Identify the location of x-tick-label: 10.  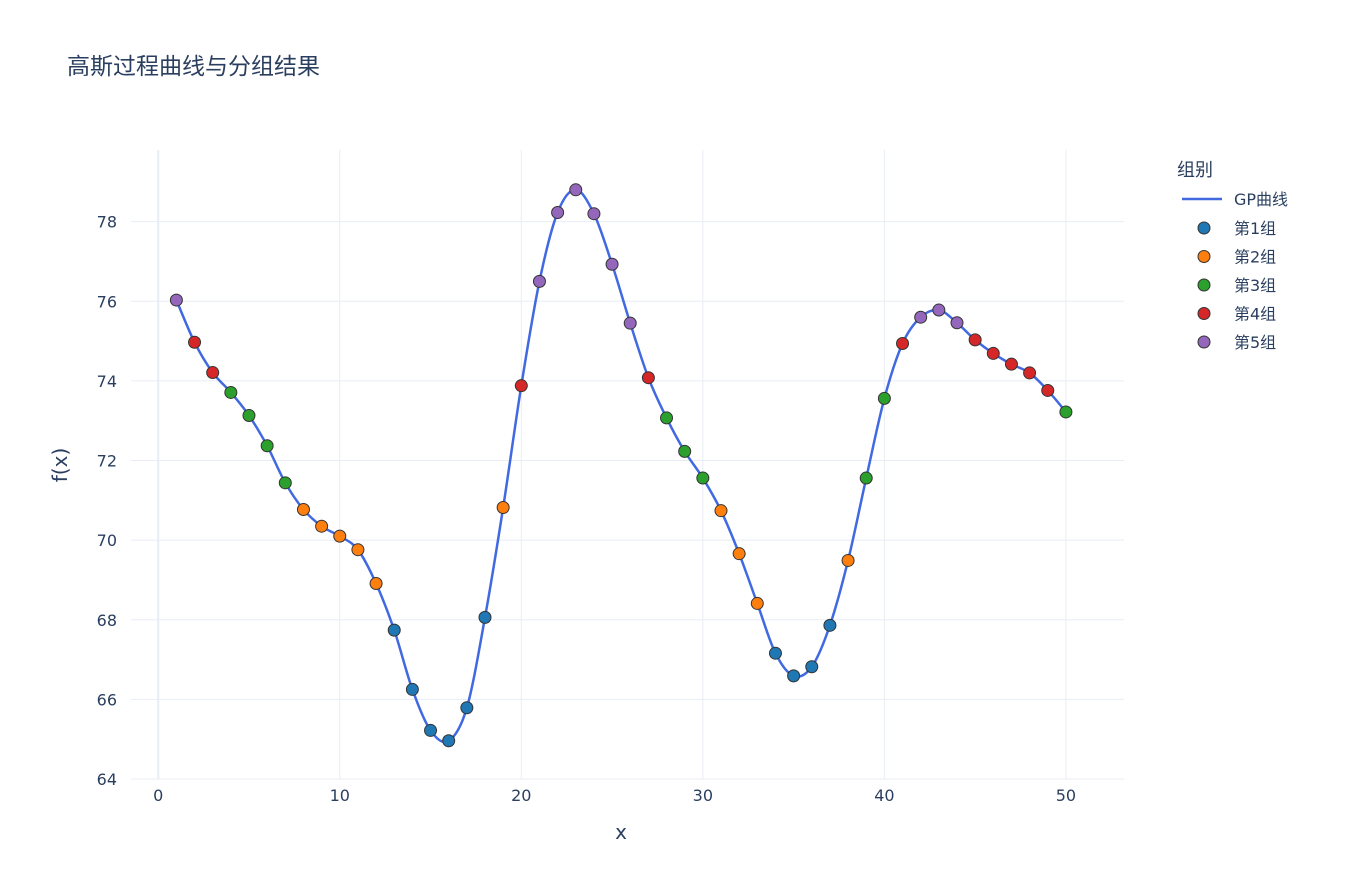
(340, 795).